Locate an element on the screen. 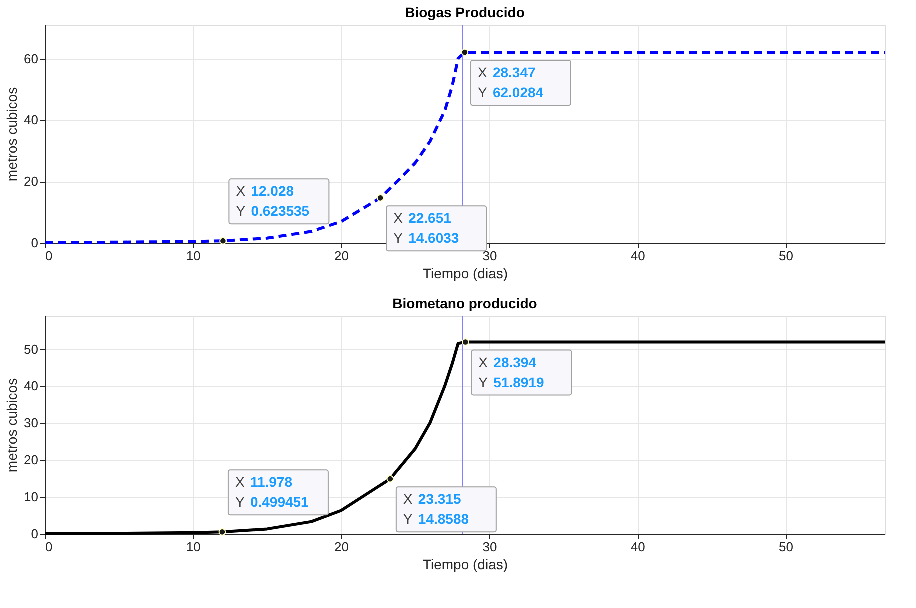 Image resolution: width=916 pixels, height=608 pixels. annotation: X 11.978 Y 0.499451 is located at coordinates (272, 492).